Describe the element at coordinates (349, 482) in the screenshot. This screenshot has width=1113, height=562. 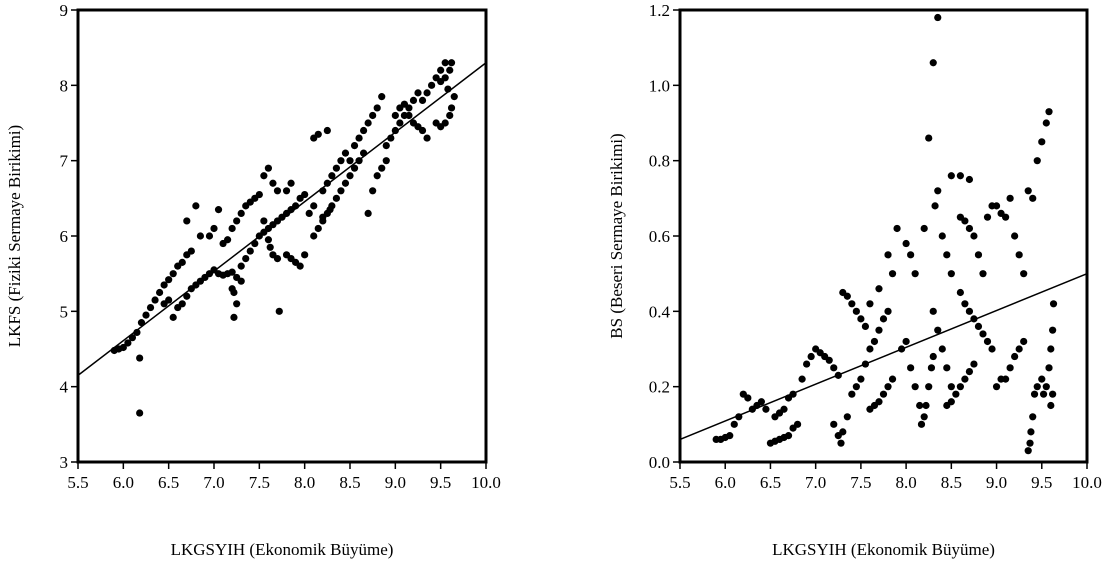
I see `x-tick-label: 8.5` at that location.